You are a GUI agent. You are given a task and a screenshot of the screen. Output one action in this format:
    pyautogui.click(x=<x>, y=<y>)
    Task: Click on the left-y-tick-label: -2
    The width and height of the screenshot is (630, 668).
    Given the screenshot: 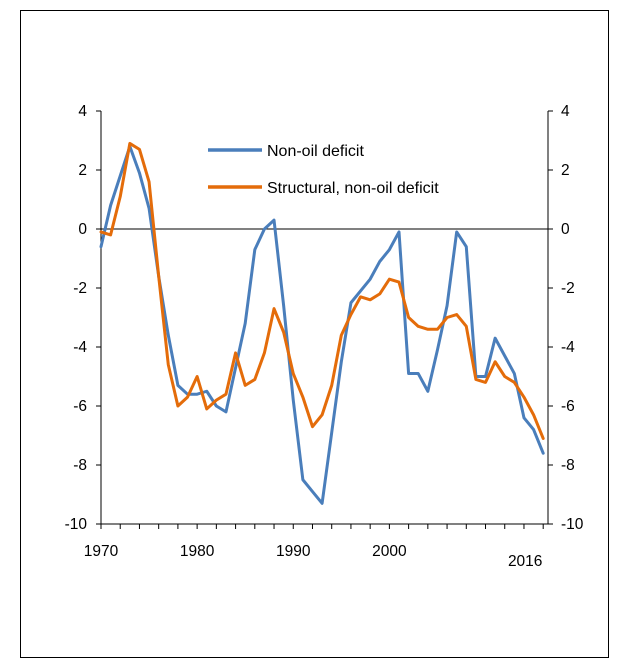 What is the action you would take?
    pyautogui.click(x=80, y=288)
    